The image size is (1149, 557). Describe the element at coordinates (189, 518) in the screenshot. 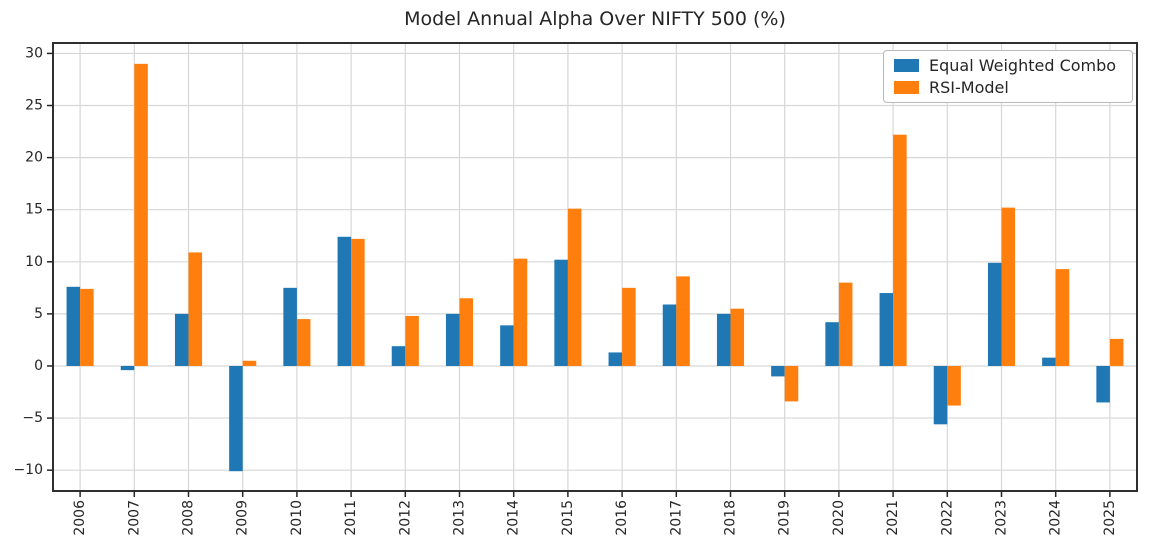

I see `x-tick-label-2008: 2008` at that location.